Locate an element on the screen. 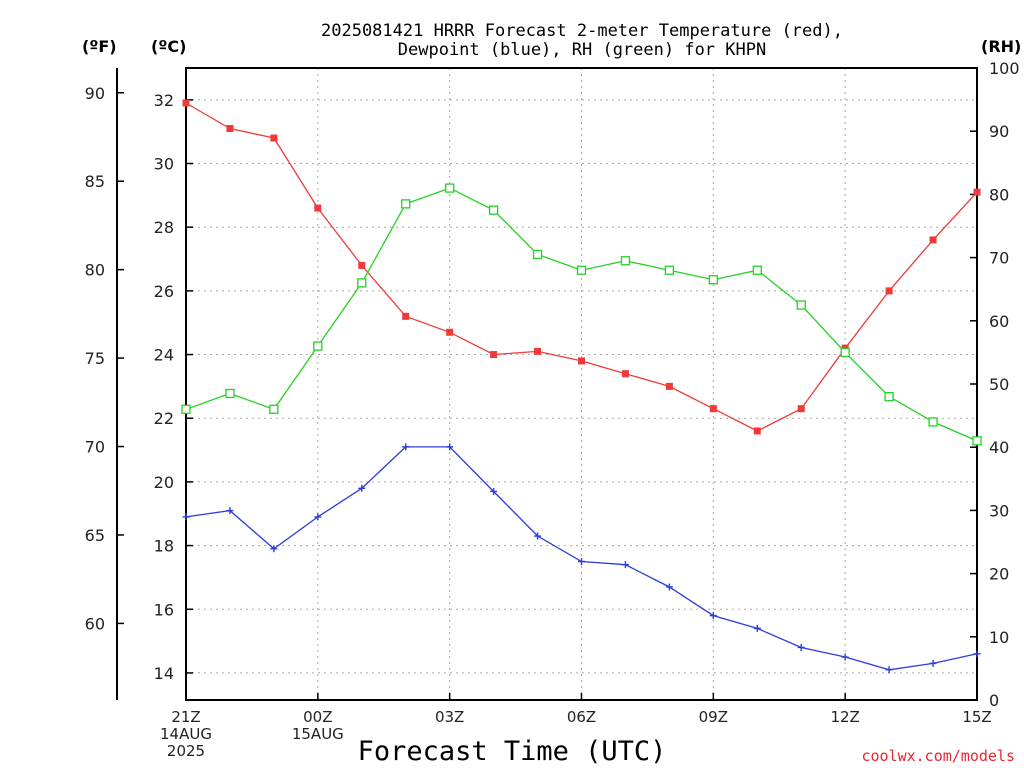 This screenshot has width=1024, height=768. x-tick-label: 15Z is located at coordinates (976, 717).